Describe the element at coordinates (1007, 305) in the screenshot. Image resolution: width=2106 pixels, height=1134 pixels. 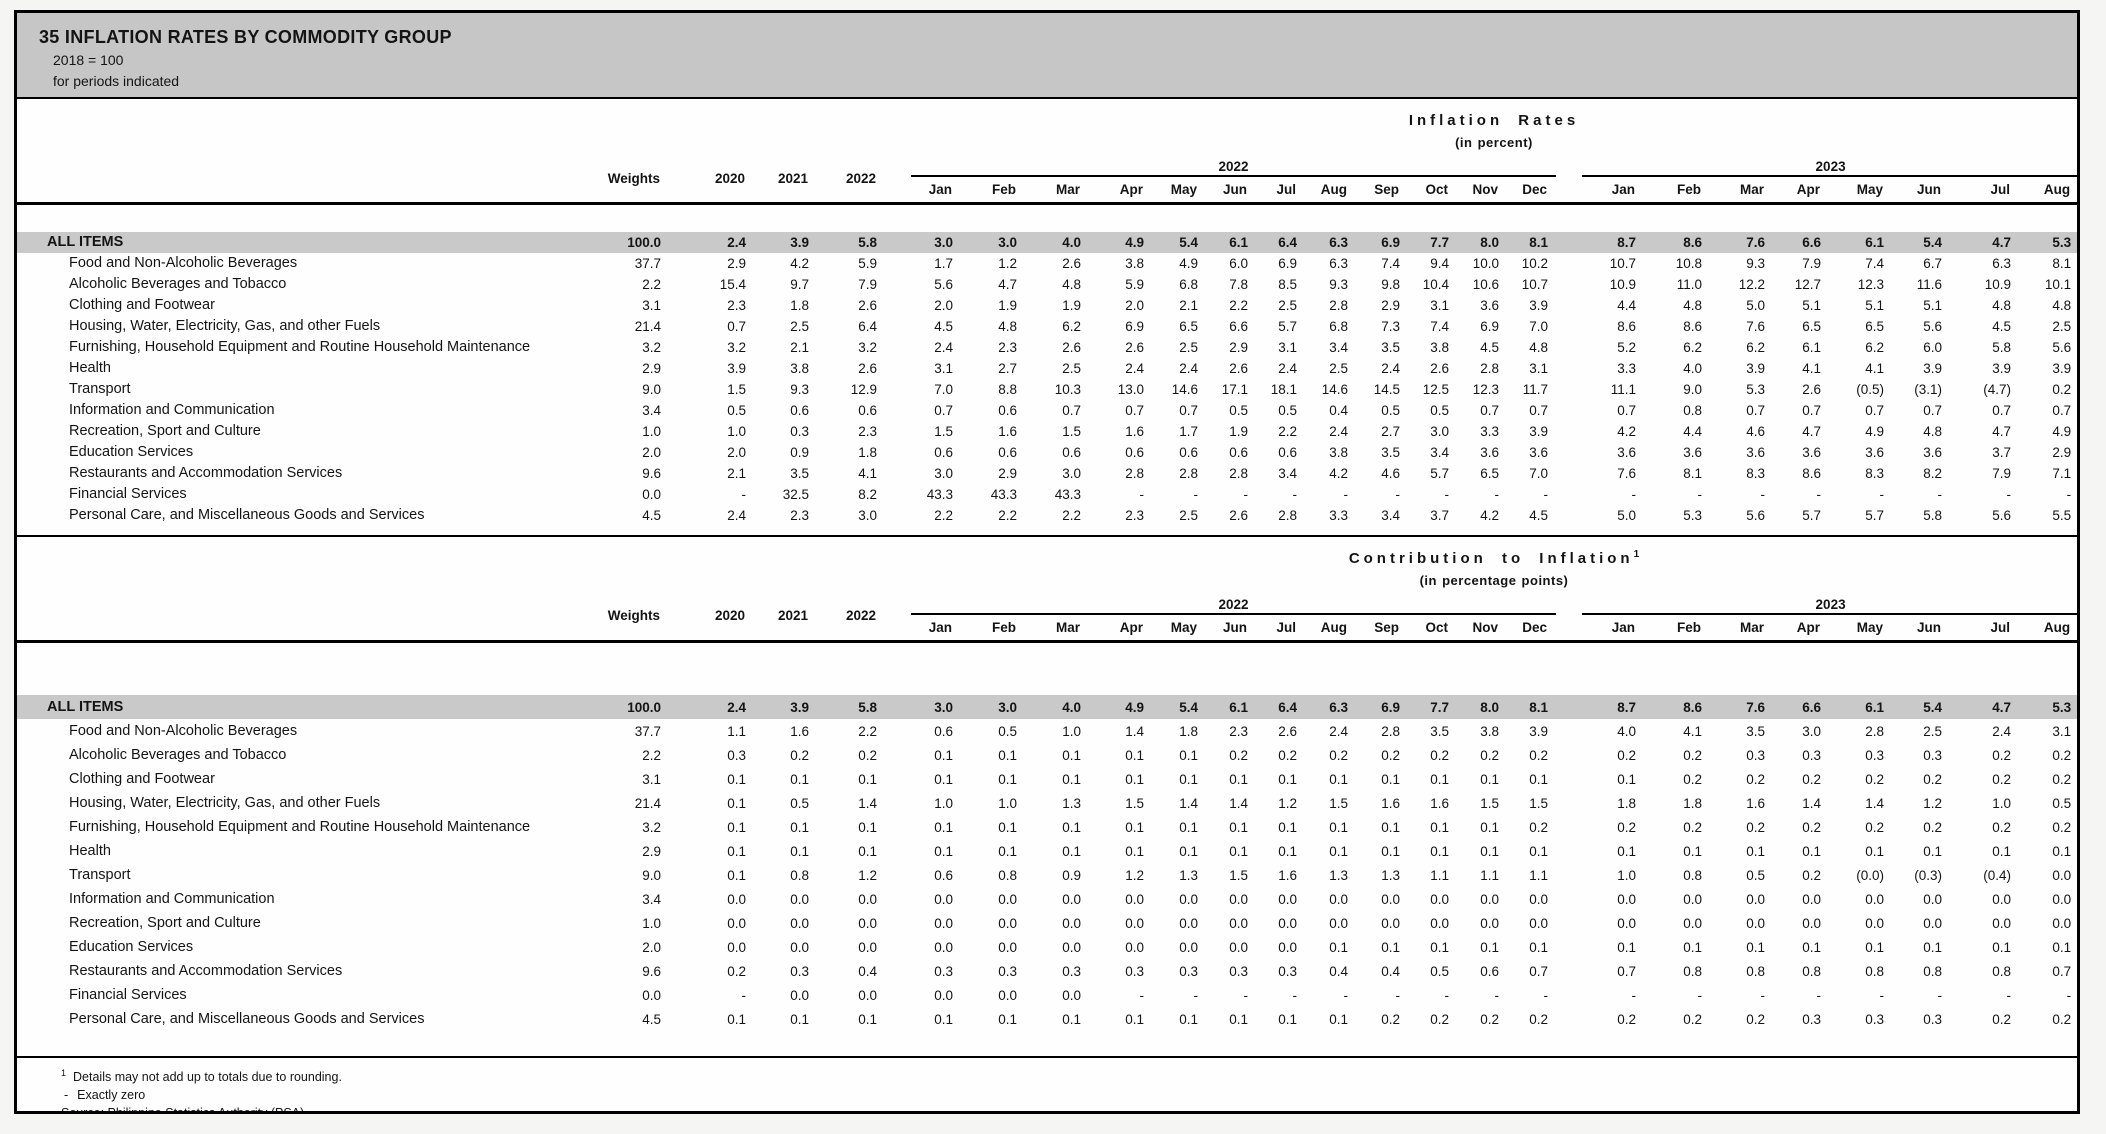
I see `month-2022-value-cell: 1.9` at that location.